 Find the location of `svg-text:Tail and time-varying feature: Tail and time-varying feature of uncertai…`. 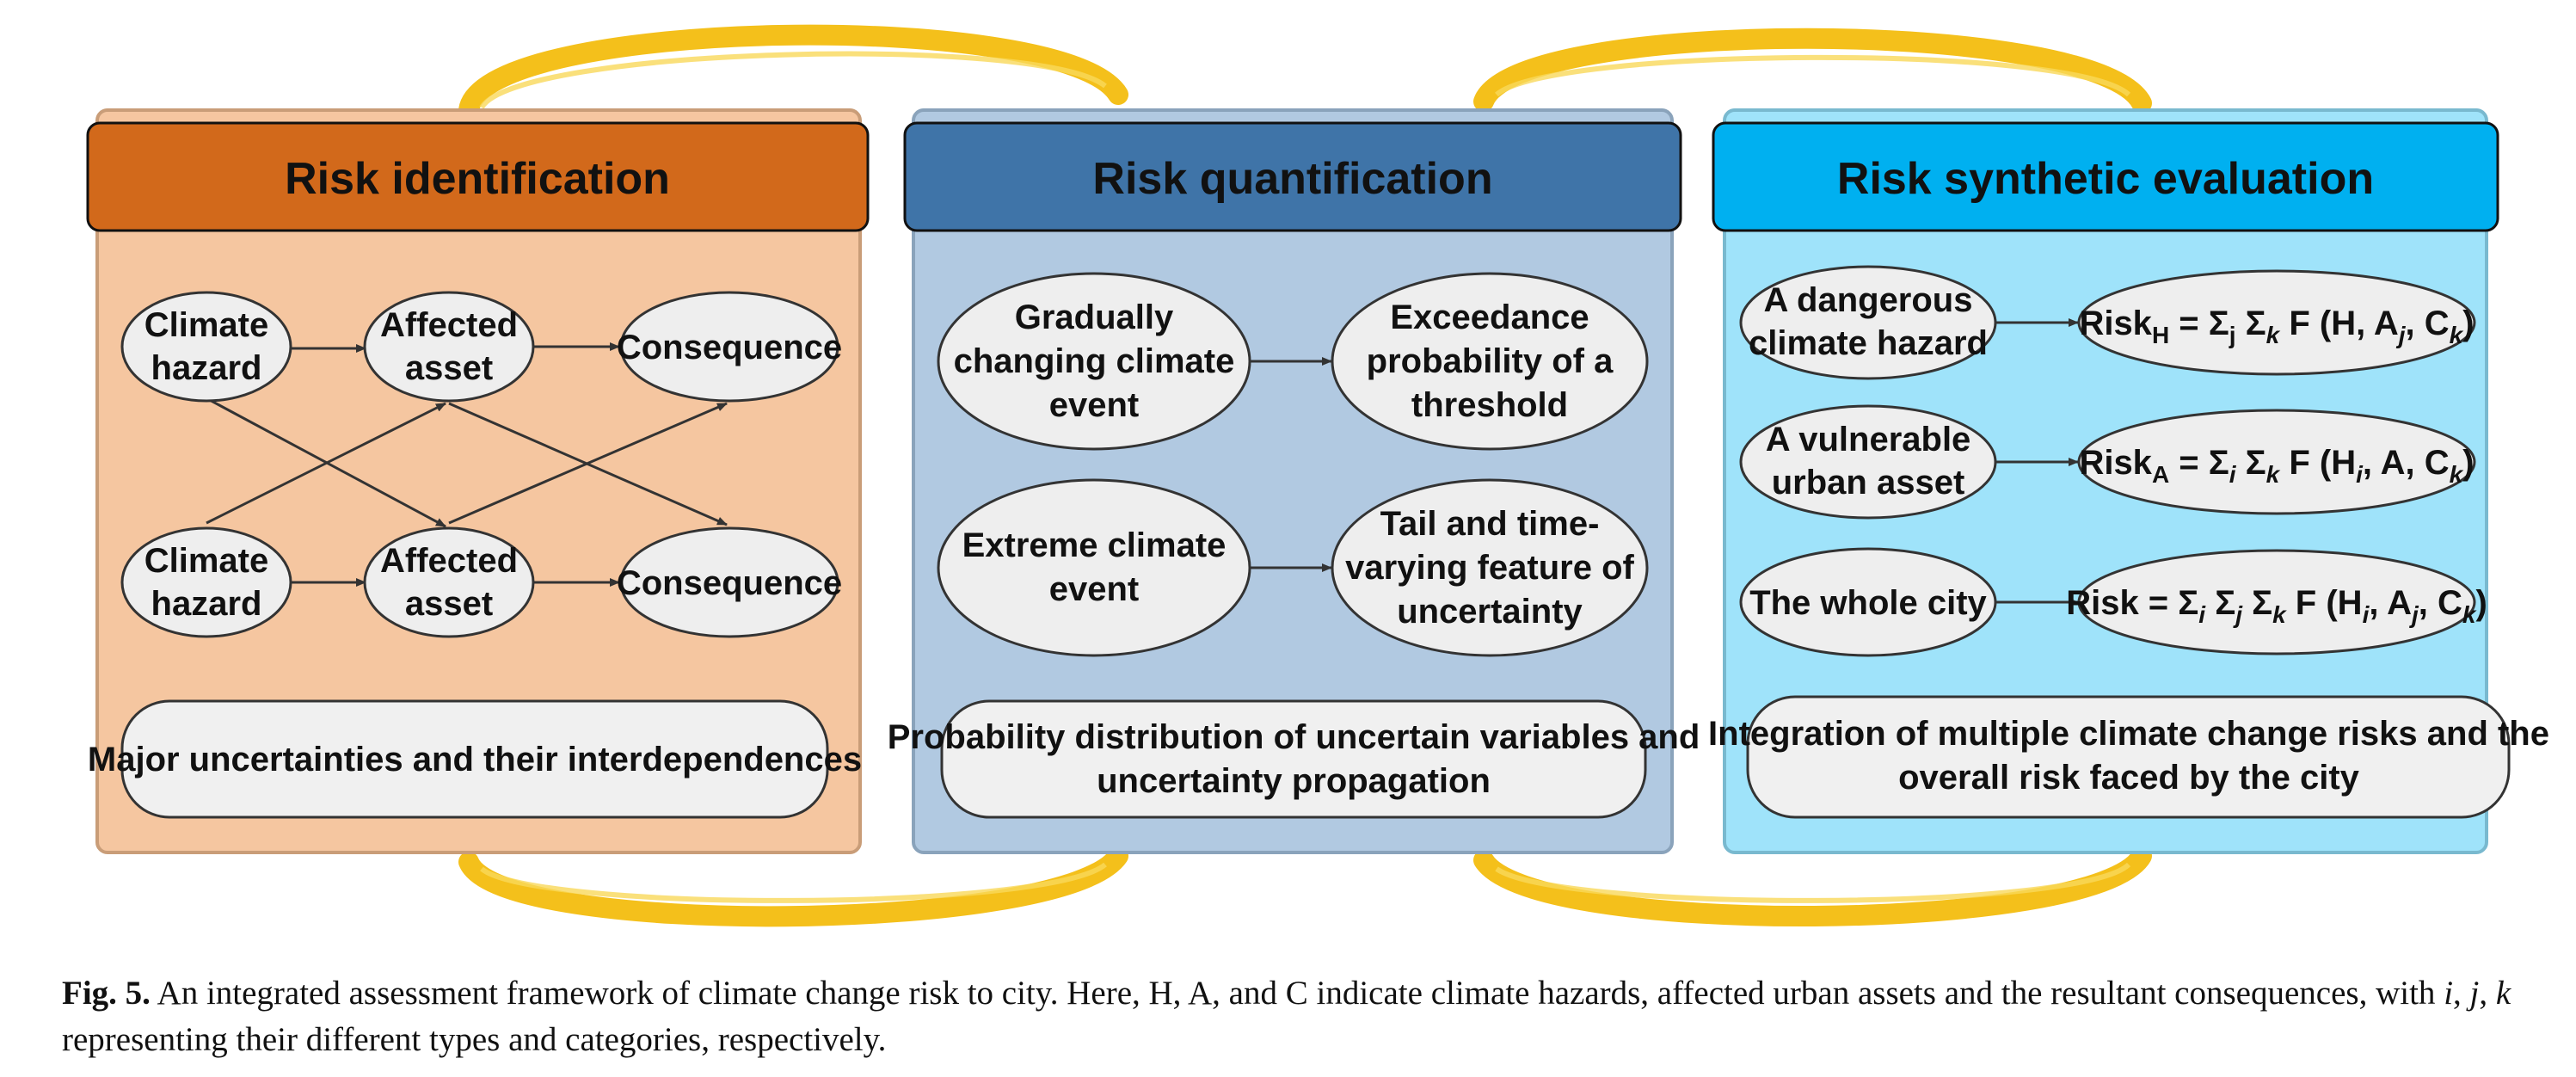

svg-text:Tail and time-varying feature: Tail and time-varying feature of uncertai… is located at coordinates (1489, 568).